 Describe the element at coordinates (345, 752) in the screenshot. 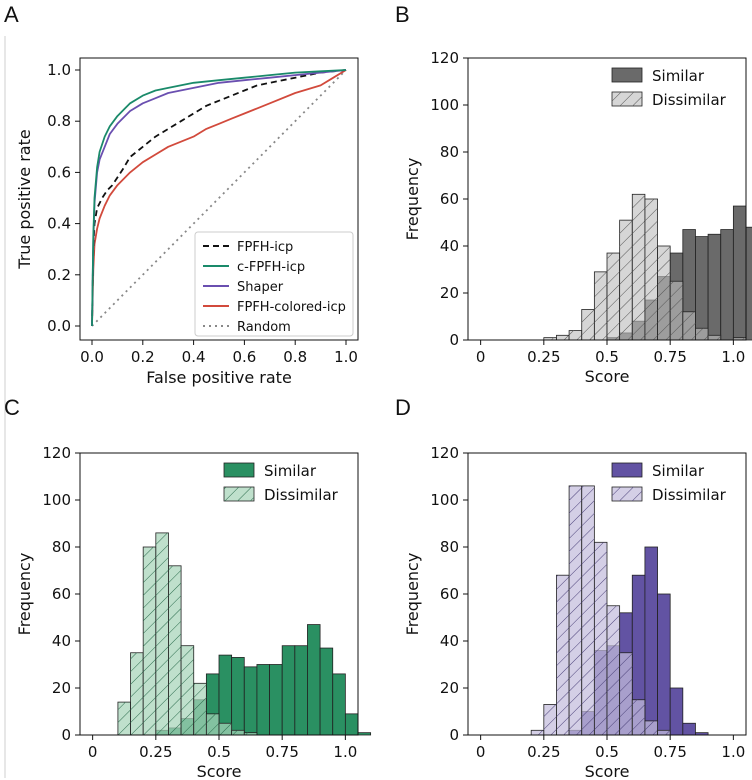

I see `x-tick-label-c: 1.0` at that location.